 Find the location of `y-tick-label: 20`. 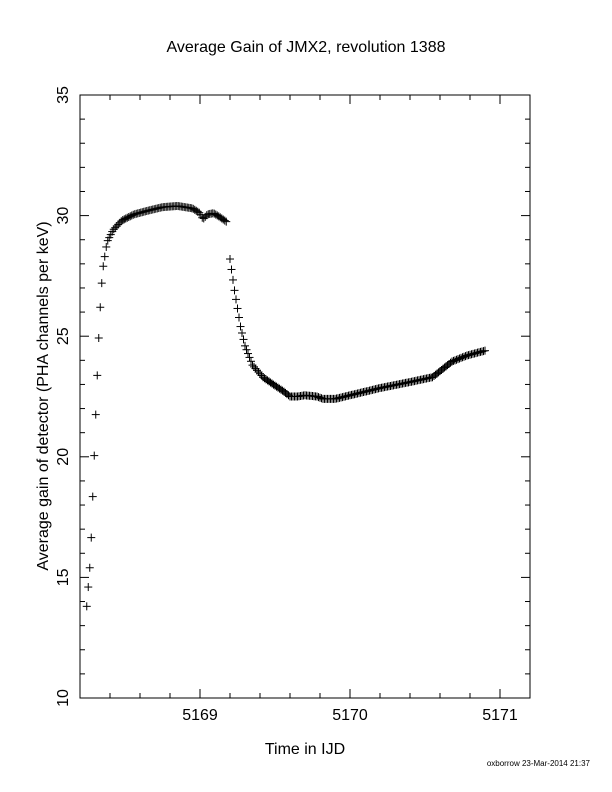

y-tick-label: 20 is located at coordinates (63, 457).